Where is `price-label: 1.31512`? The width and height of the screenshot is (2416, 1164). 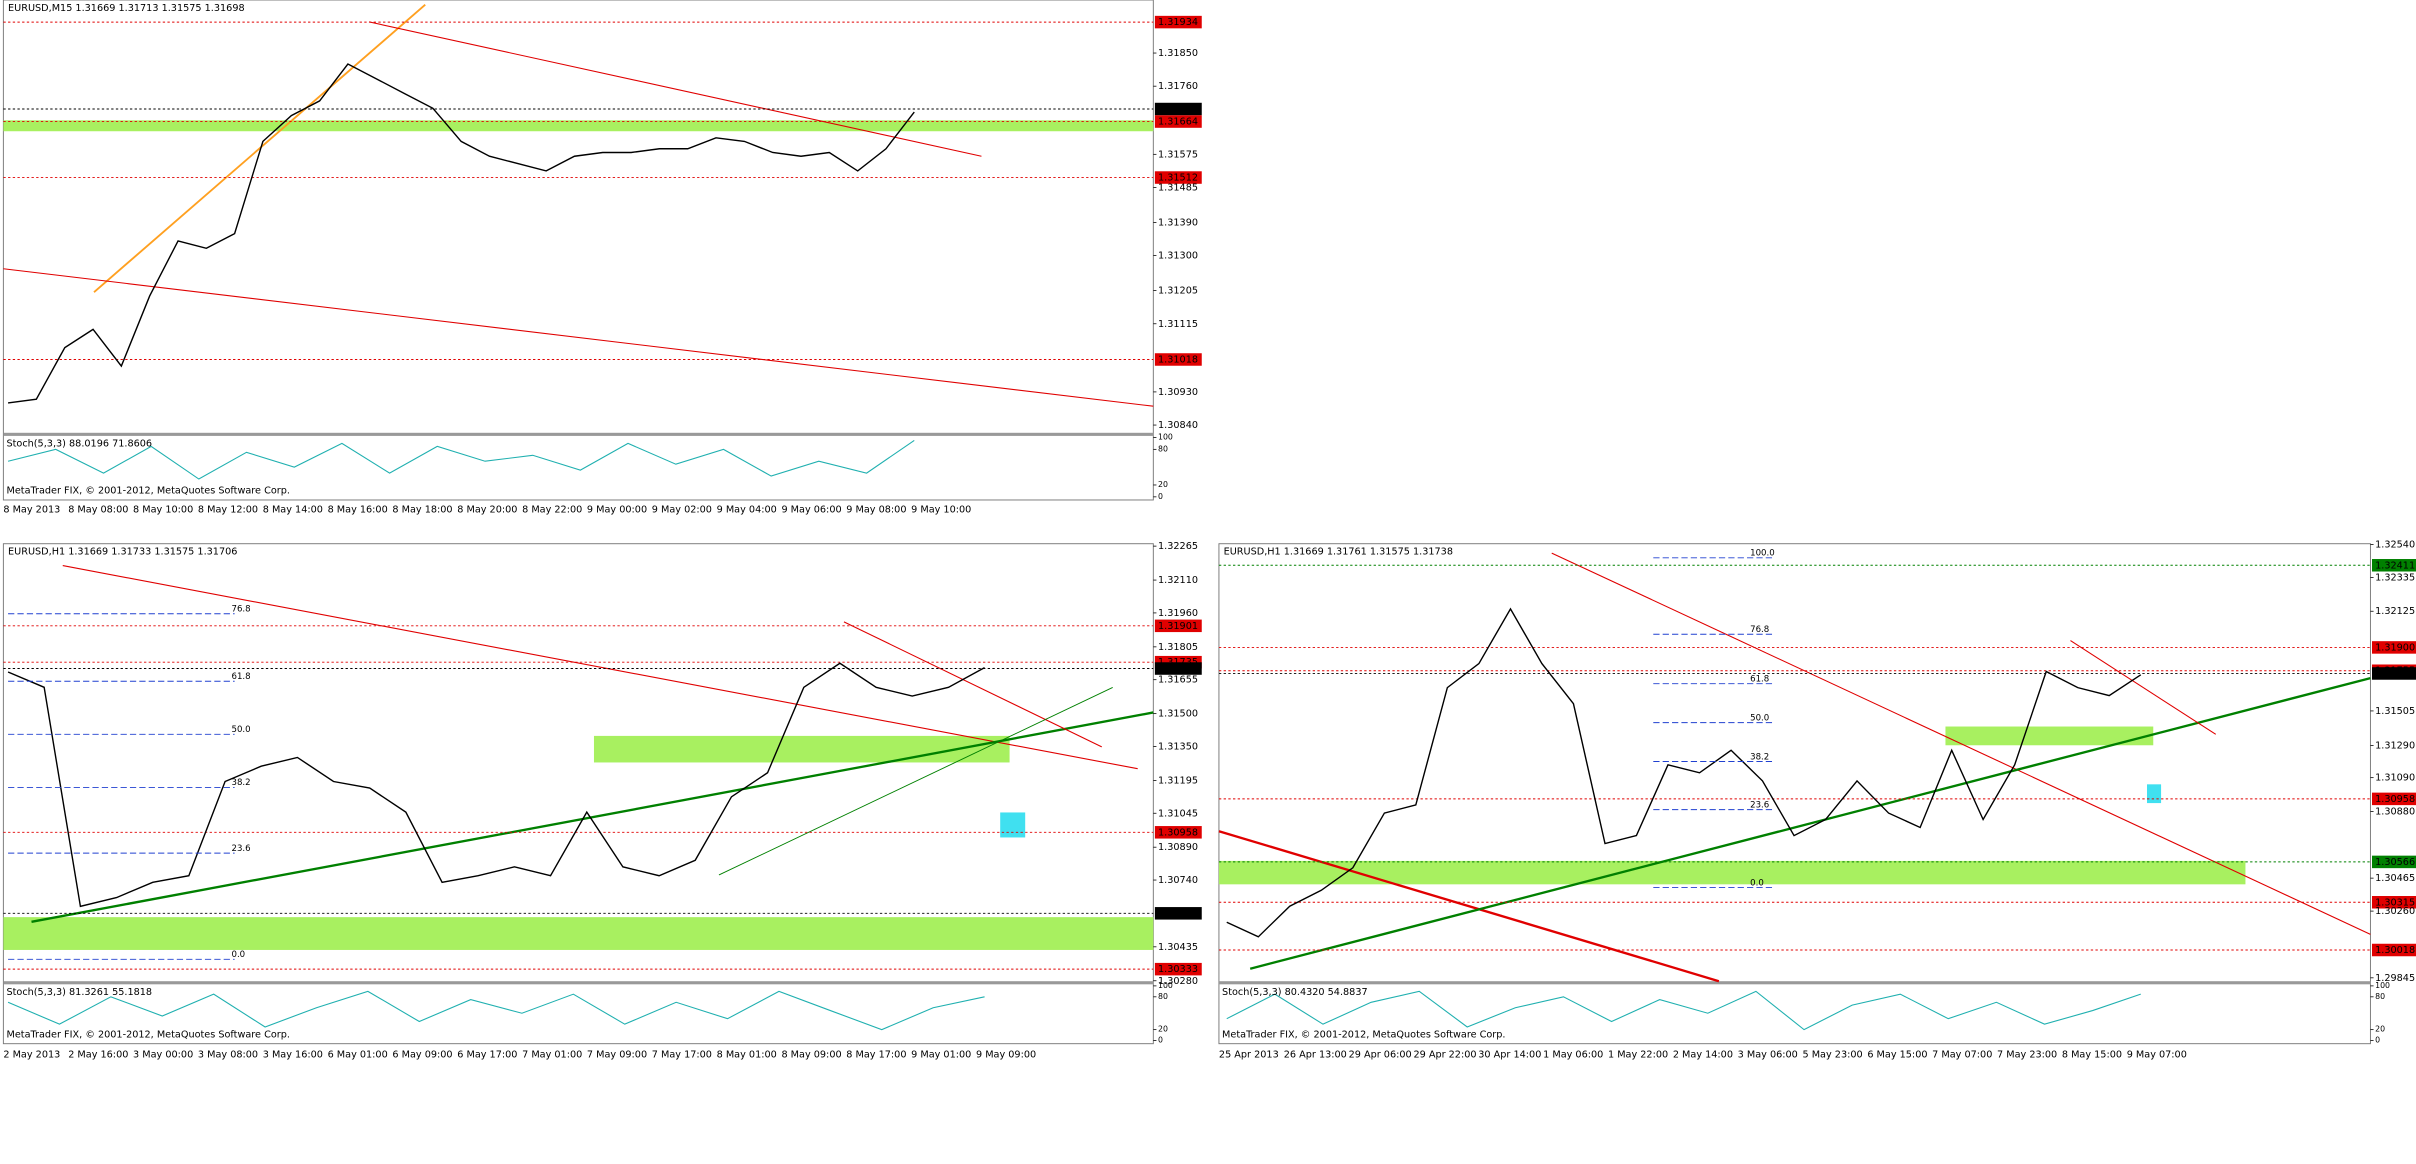
price-label: 1.31512 is located at coordinates (1178, 178).